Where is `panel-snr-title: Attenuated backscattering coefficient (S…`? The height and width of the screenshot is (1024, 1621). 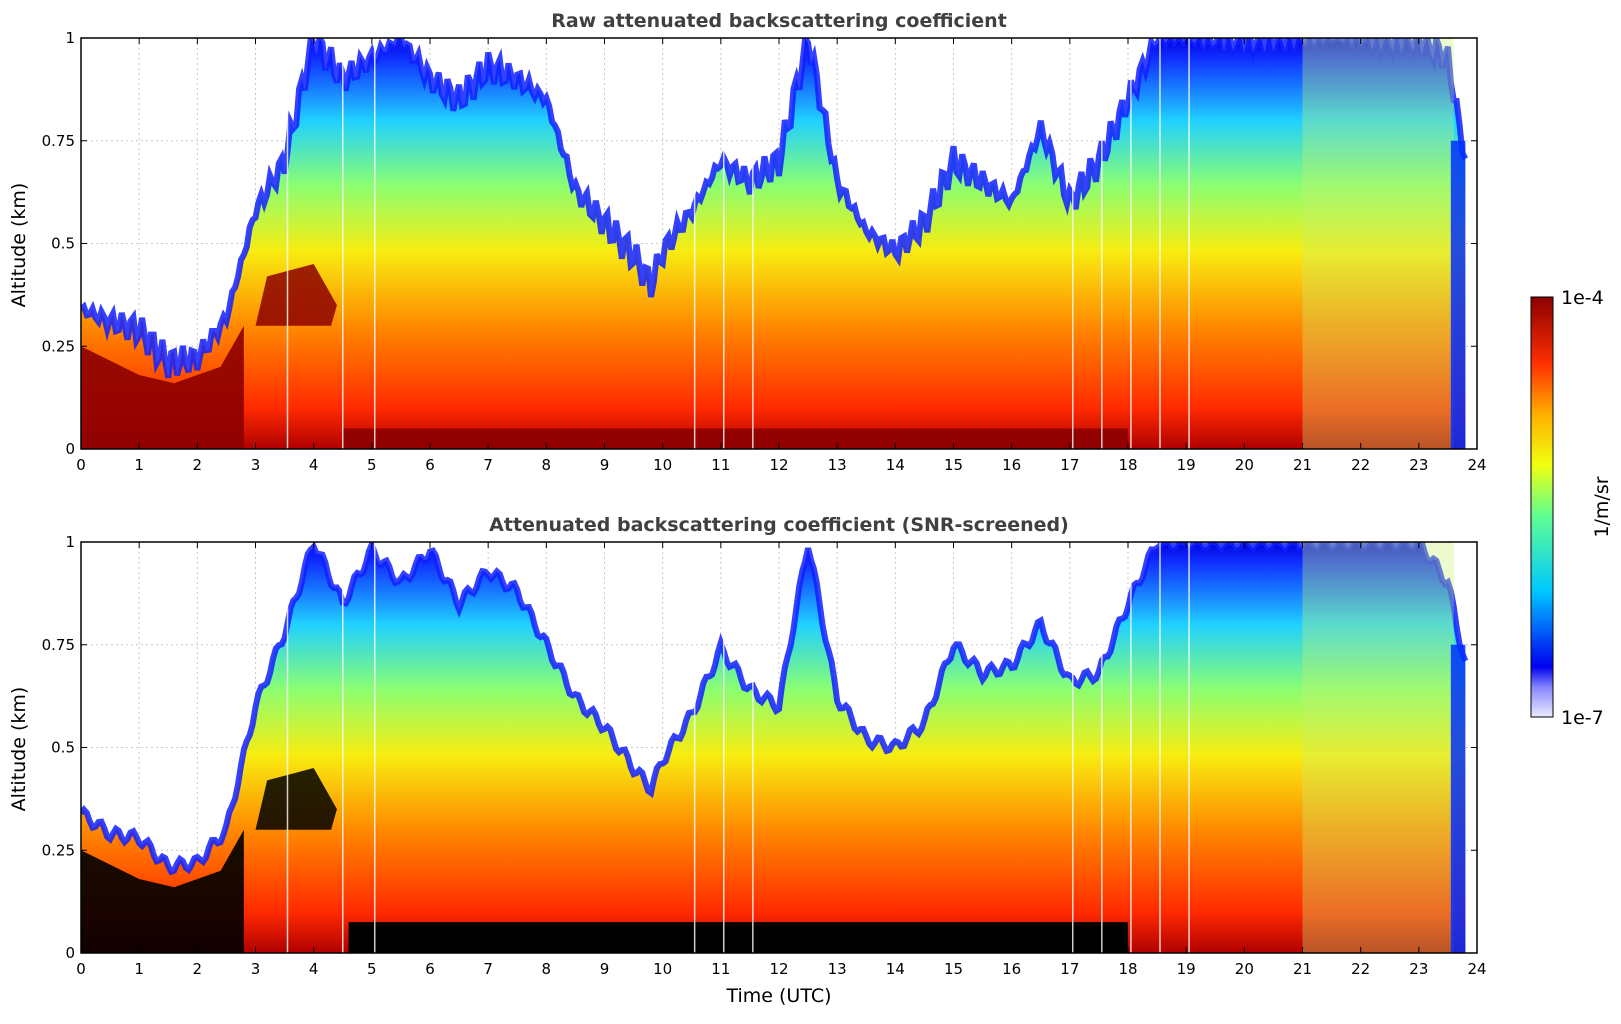 panel-snr-title: Attenuated backscattering coefficient (S… is located at coordinates (779, 525).